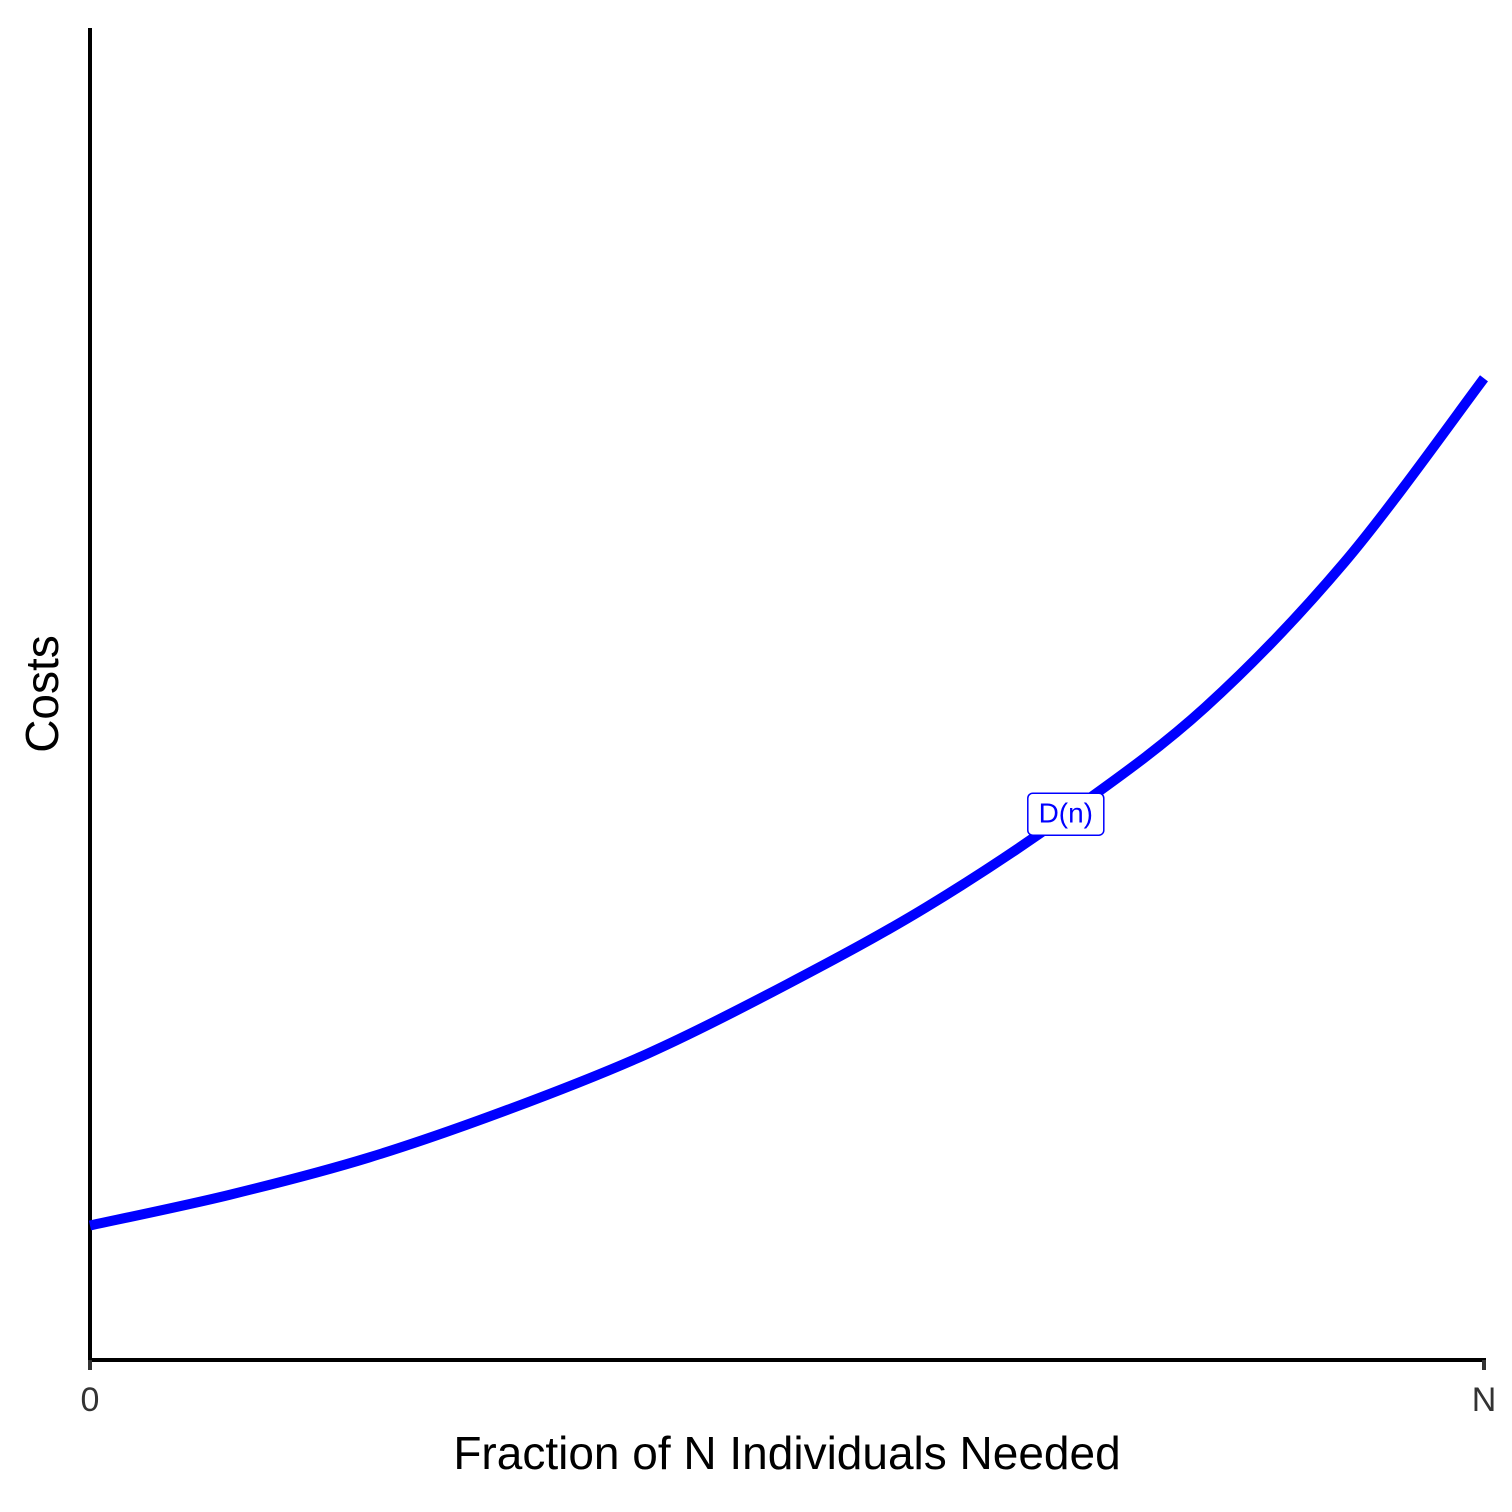  What do you see at coordinates (42, 694) in the screenshot?
I see `y-axis-title: Costs` at bounding box center [42, 694].